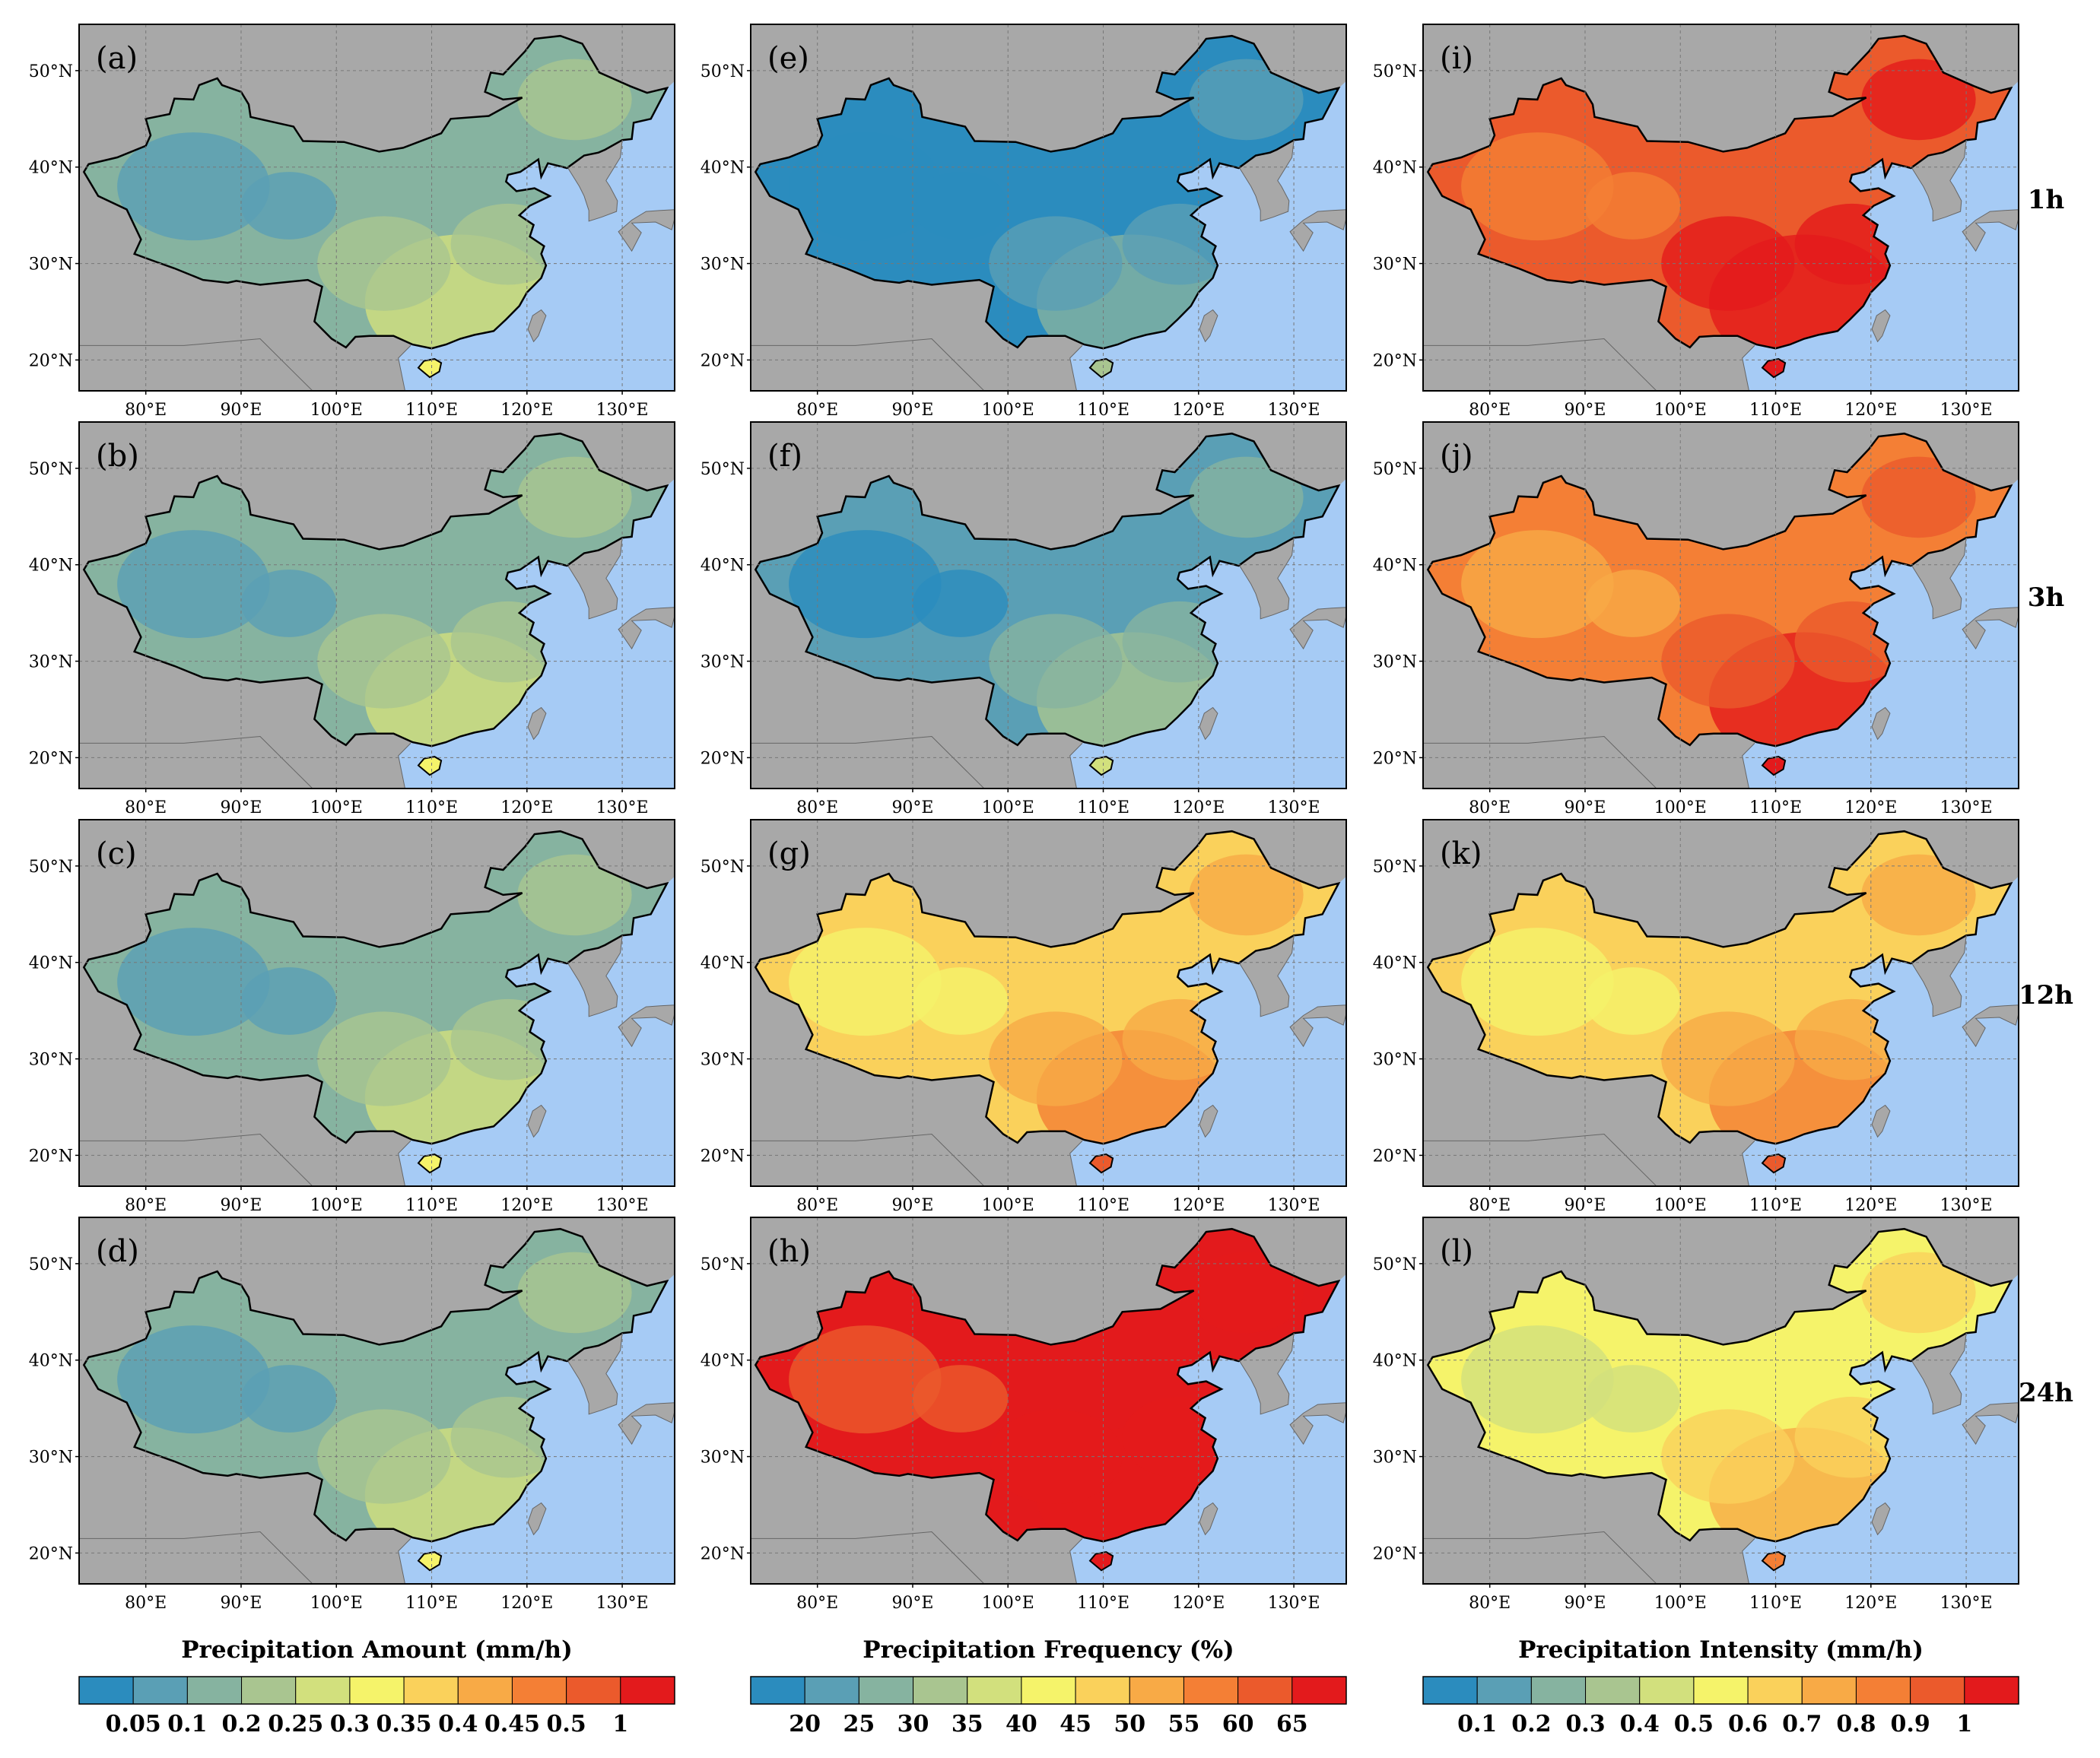  Describe the element at coordinates (967, 1724) in the screenshot. I see `colorbar-tick-label: 35` at that location.